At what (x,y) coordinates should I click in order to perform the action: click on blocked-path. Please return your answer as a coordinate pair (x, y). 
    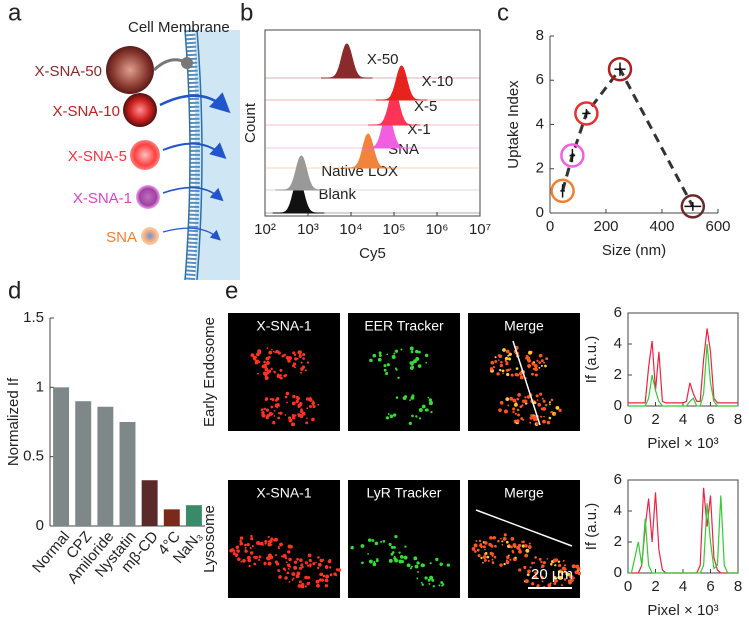
    Looking at the image, I should click on (169, 65).